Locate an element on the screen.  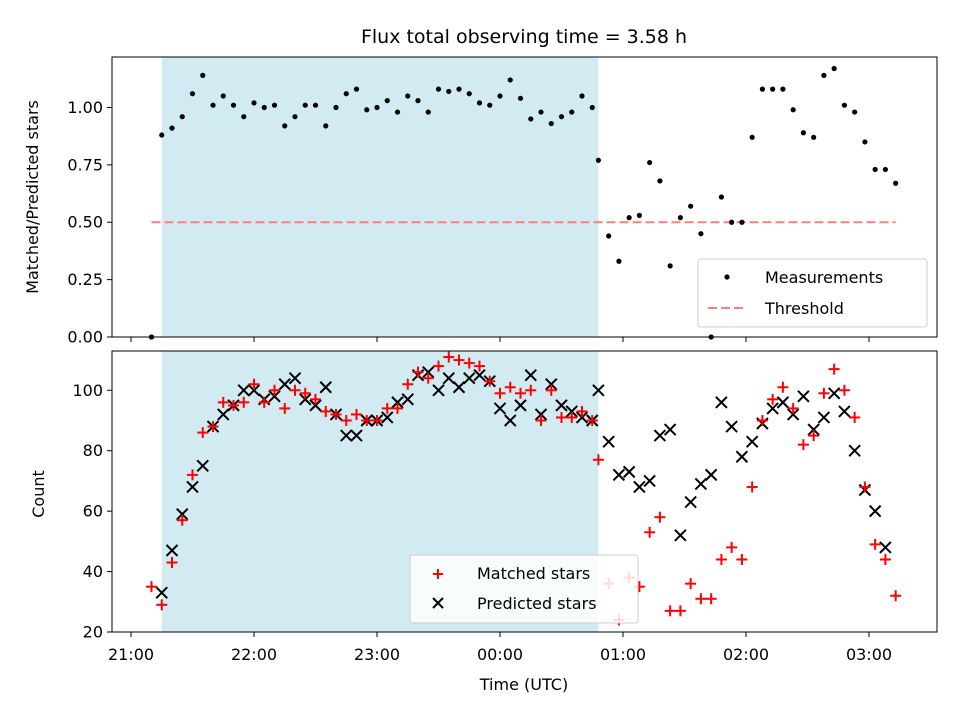
bottom-x-axis-label: Time (UTC) is located at coordinates (523, 684).